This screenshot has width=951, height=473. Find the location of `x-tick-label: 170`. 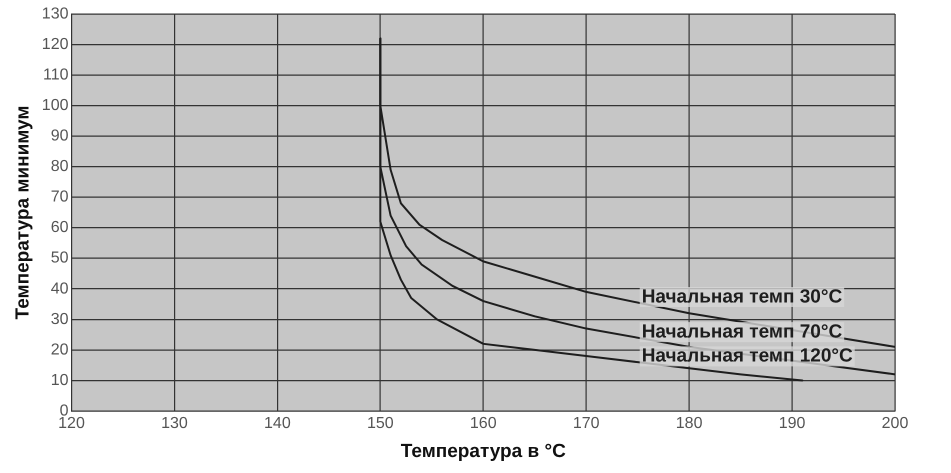

x-tick-label: 170 is located at coordinates (586, 423).